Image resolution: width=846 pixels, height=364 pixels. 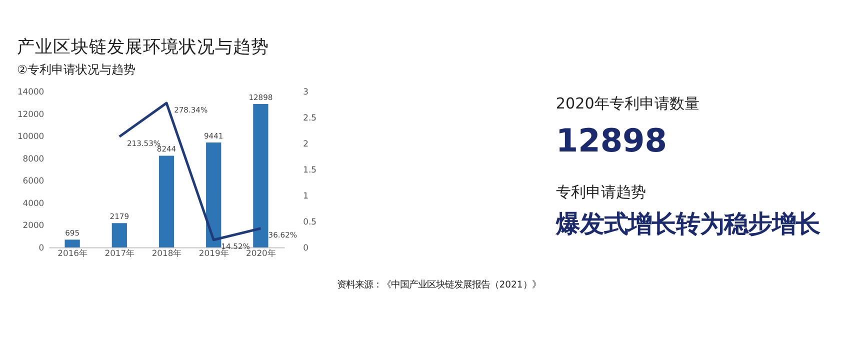 What do you see at coordinates (33, 158) in the screenshot?
I see `y-tick-label: 8000` at bounding box center [33, 158].